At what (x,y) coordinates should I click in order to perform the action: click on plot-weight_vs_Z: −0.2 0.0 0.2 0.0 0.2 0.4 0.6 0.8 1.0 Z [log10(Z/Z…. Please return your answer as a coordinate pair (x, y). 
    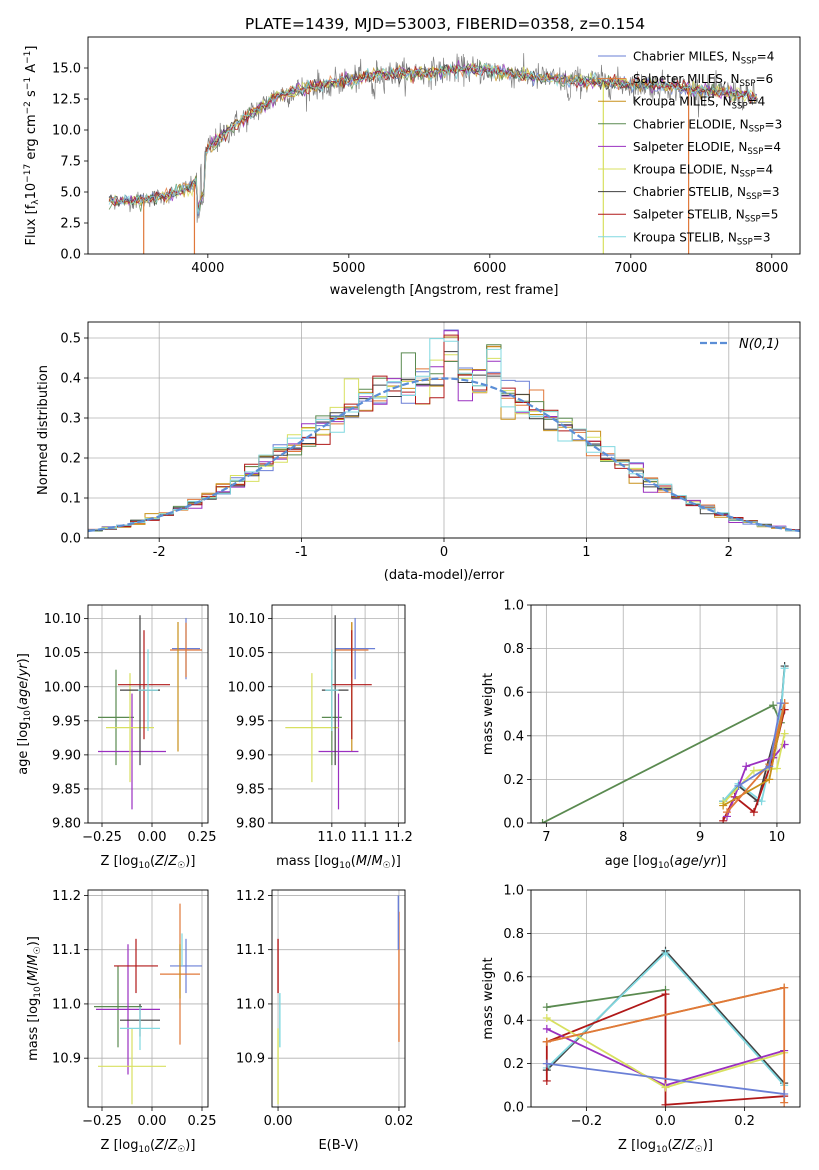
    Looking at the image, I should click on (641, 1019).